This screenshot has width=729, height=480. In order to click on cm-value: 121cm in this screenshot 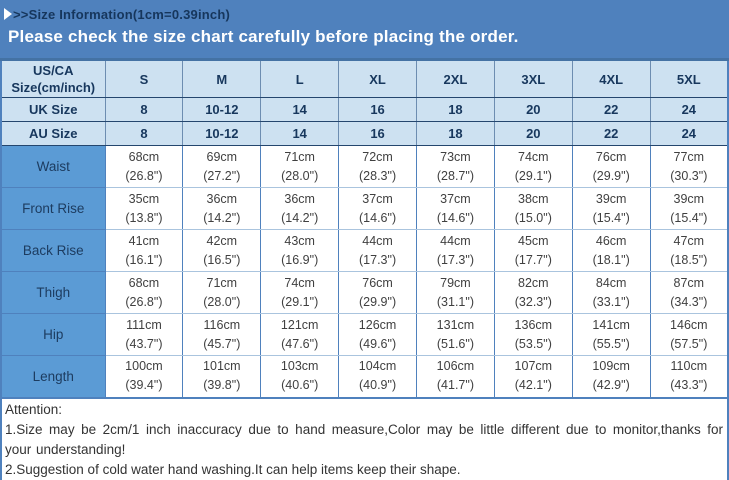, I will do `click(299, 324)`.